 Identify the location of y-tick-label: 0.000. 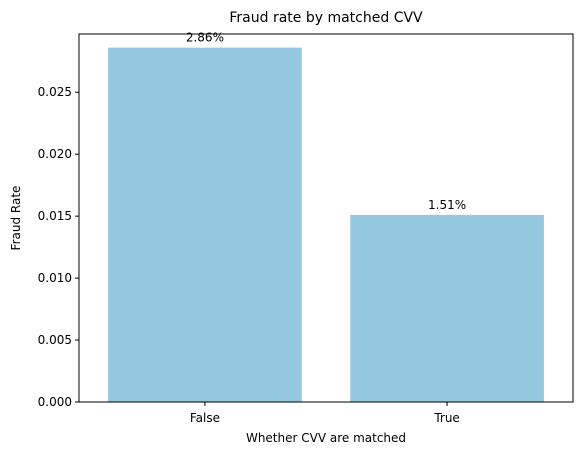
(55, 402).